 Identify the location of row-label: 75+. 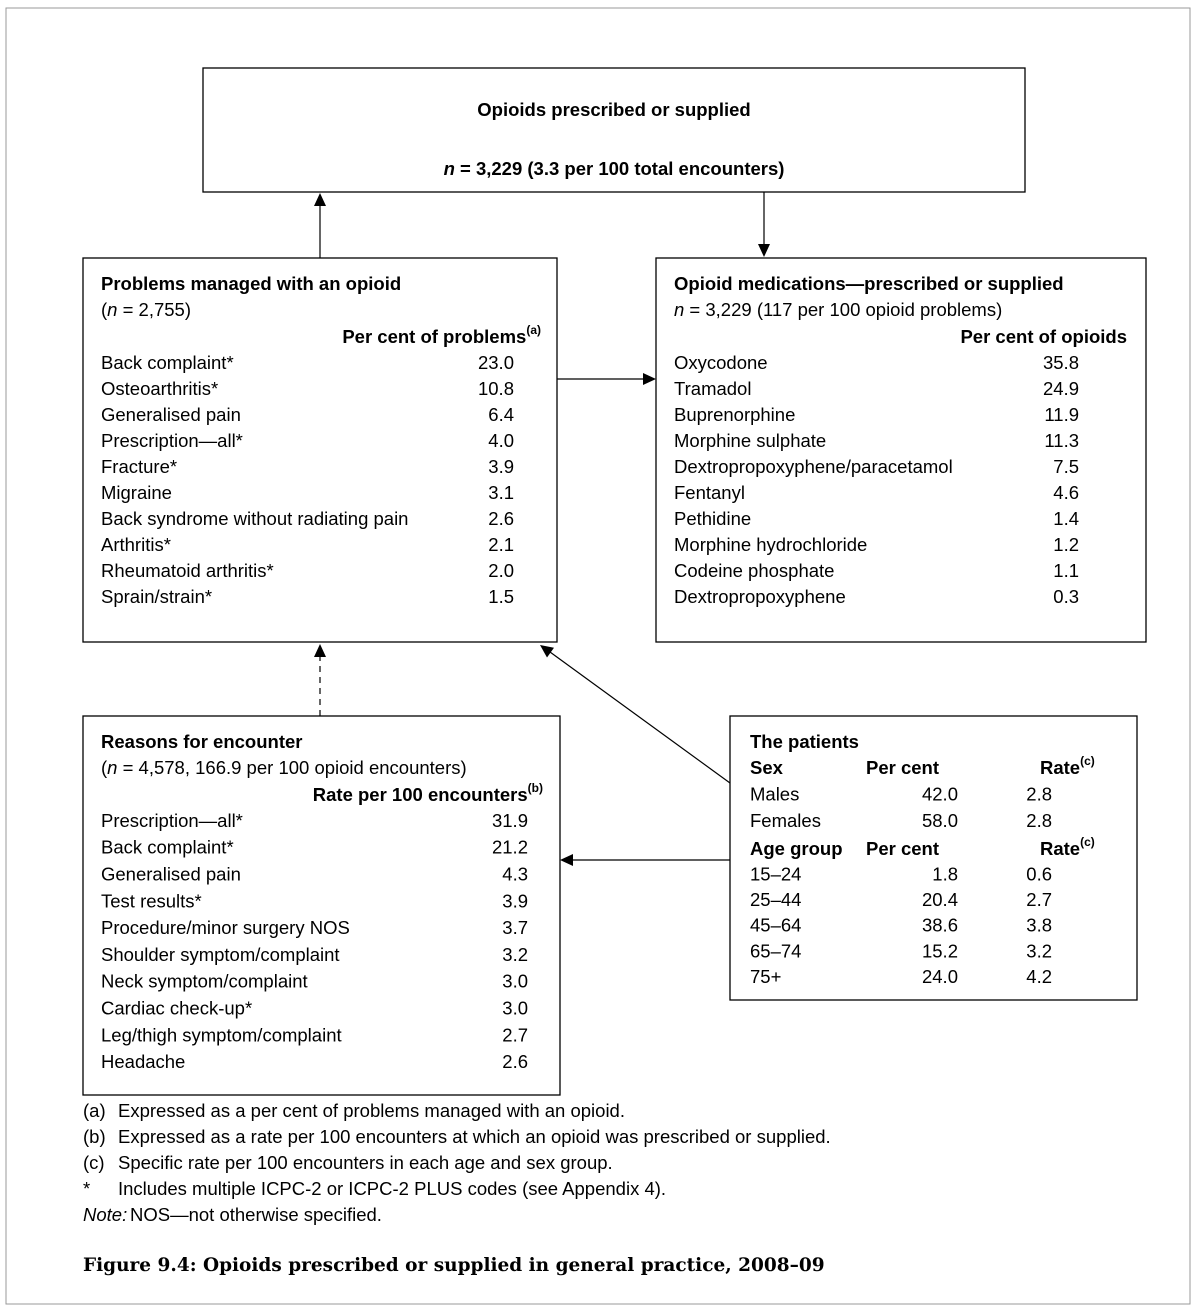
(765, 976).